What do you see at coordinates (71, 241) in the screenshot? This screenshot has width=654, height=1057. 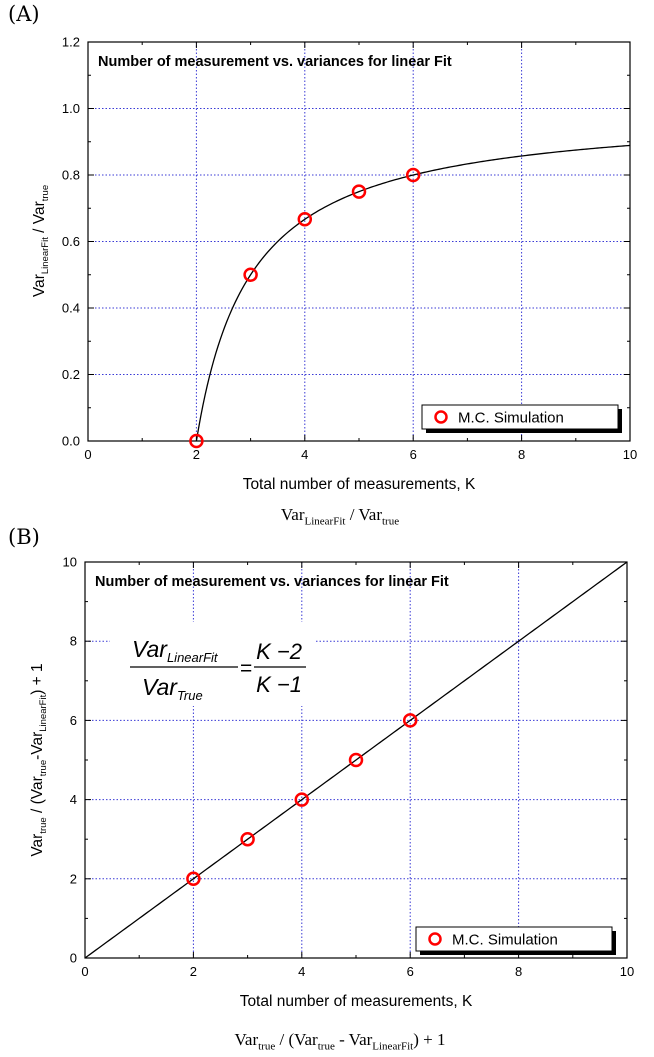 I see `y-tick-label: 0.6` at bounding box center [71, 241].